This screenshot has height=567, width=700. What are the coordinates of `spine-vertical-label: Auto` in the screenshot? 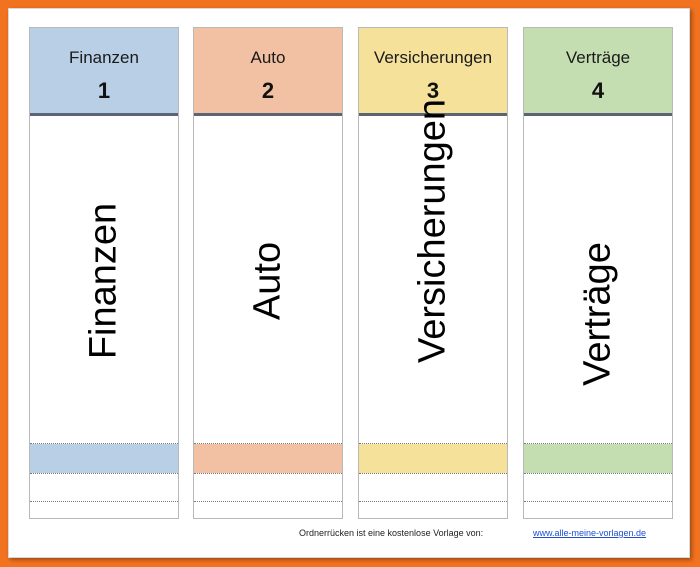 It's located at (267, 281).